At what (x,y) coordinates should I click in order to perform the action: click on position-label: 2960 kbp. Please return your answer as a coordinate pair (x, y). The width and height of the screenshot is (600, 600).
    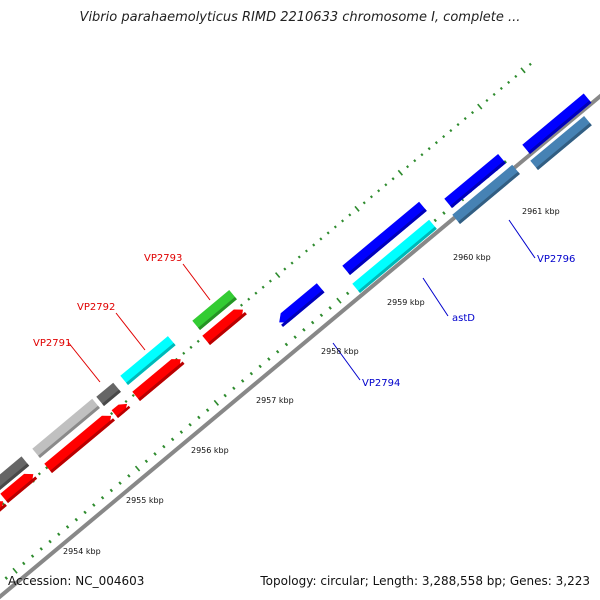
    Looking at the image, I should click on (472, 257).